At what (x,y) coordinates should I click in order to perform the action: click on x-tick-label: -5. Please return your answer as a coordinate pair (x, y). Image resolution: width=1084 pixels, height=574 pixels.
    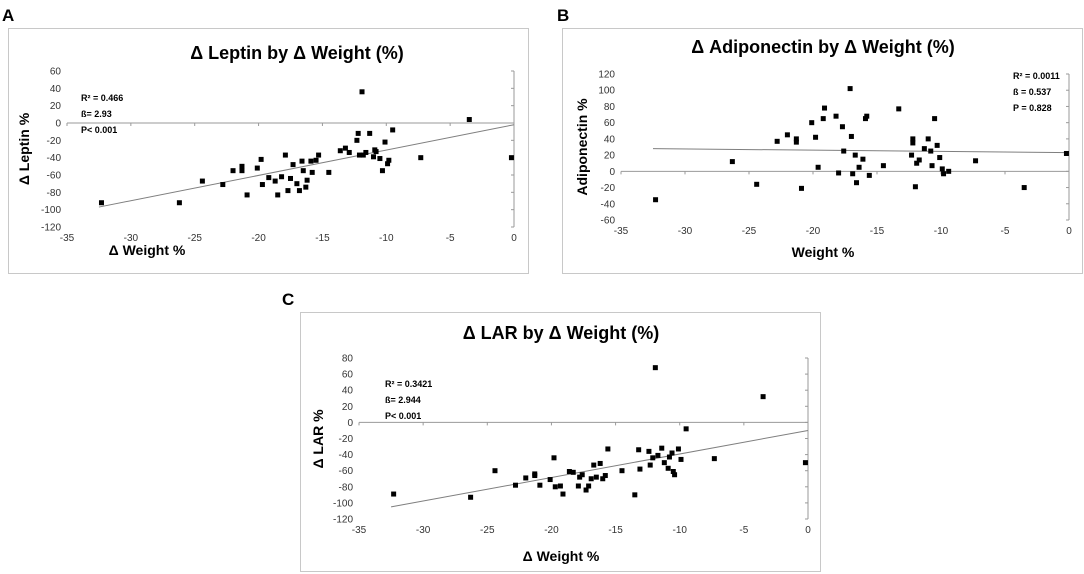
    Looking at the image, I should click on (450, 238).